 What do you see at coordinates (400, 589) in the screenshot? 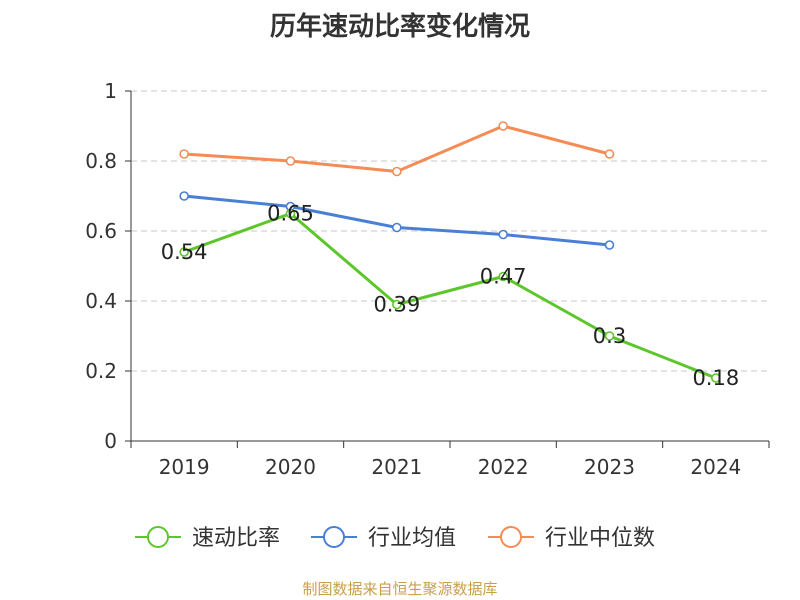
I see `data-source-note: 制图数据来自恒生聚源数据库` at bounding box center [400, 589].